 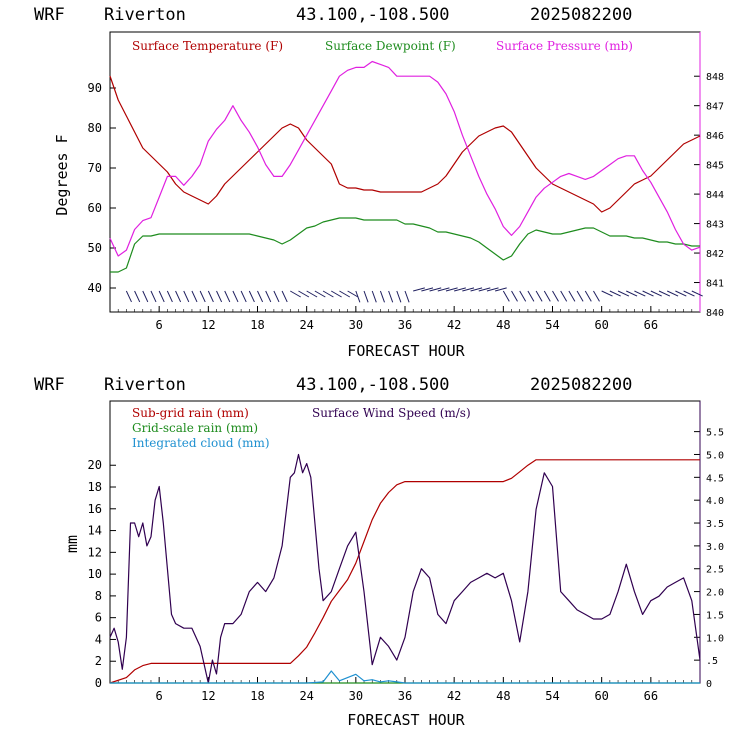 What do you see at coordinates (72, 544) in the screenshot?
I see `panel2-ylabel: mm` at bounding box center [72, 544].